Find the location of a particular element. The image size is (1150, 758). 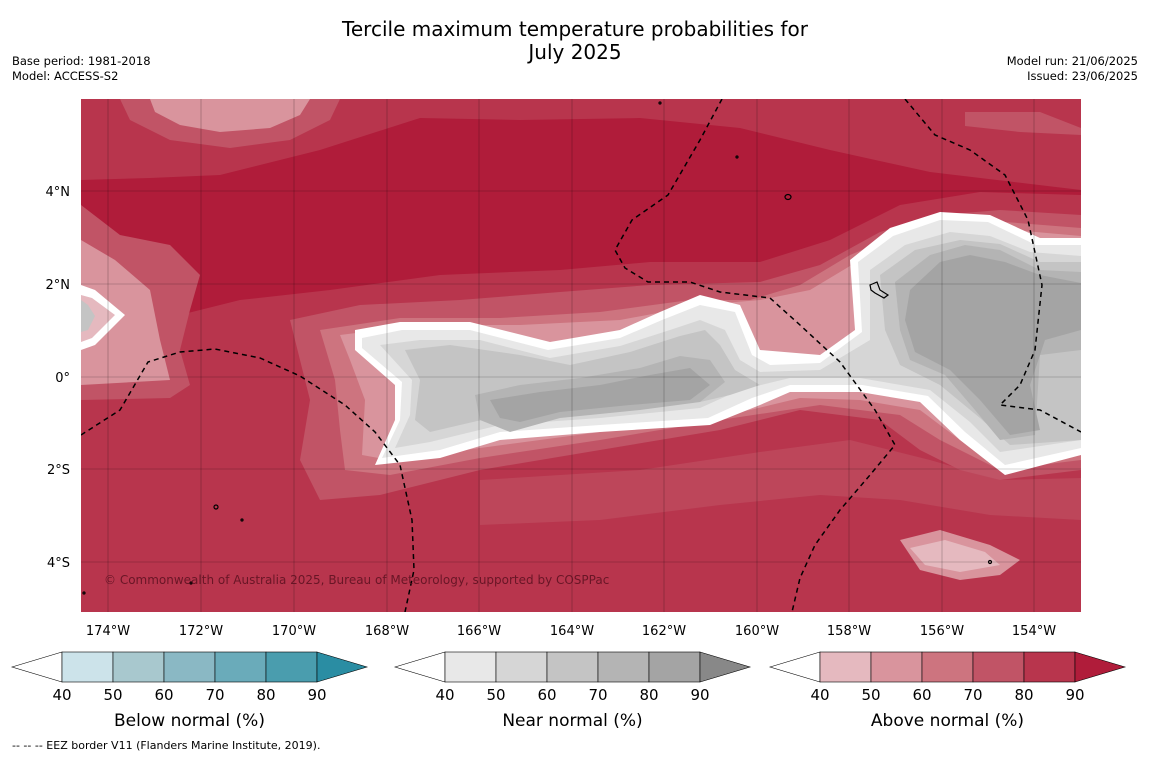

colorbar-above: 40 50 60 70 80 90 Above normal (%) is located at coordinates (947, 691).